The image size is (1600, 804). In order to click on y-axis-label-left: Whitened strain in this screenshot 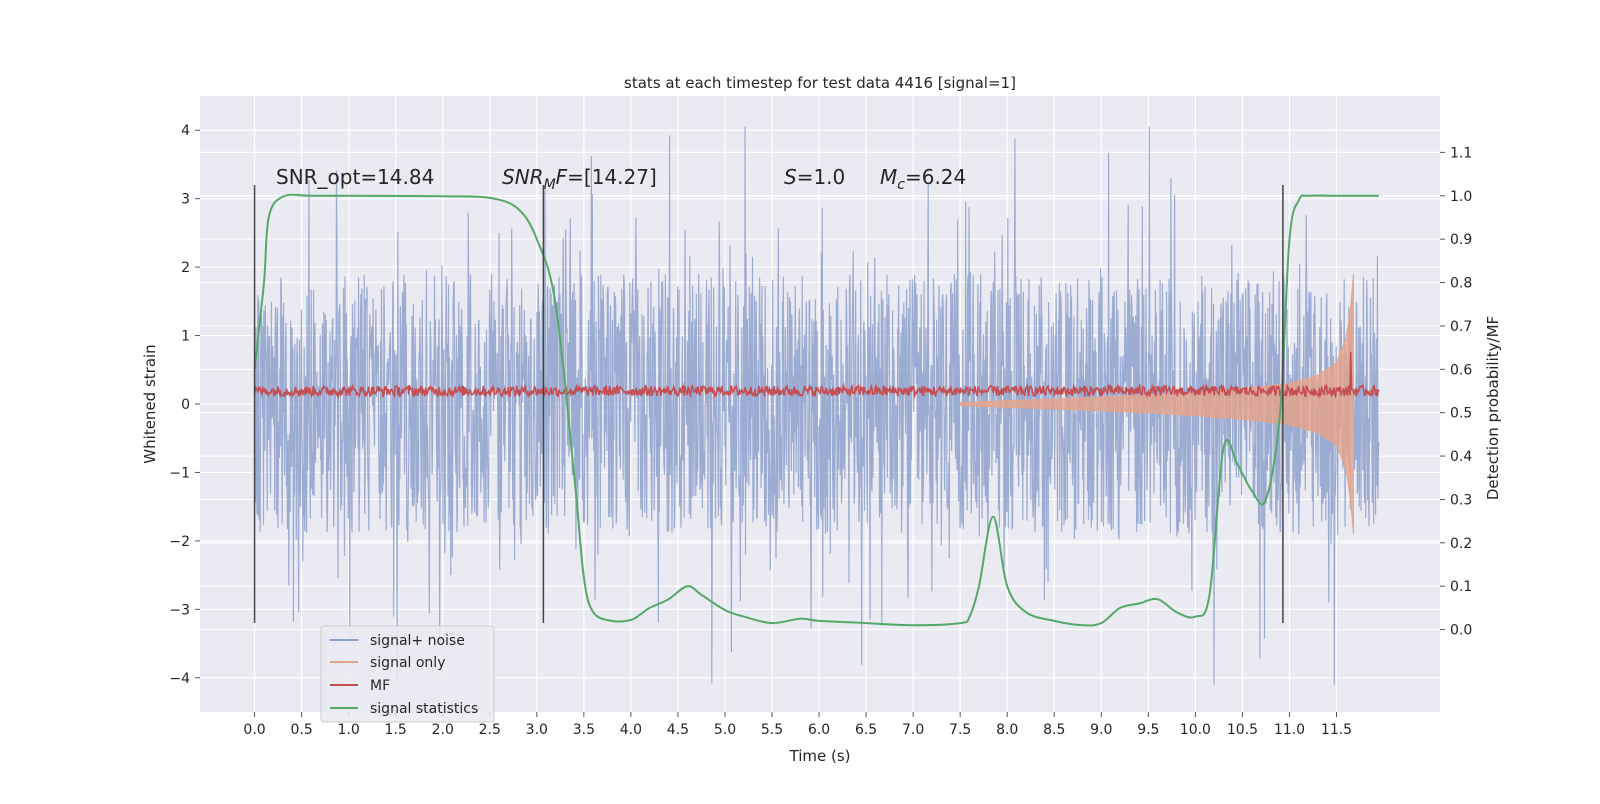, I will do `click(150, 403)`.